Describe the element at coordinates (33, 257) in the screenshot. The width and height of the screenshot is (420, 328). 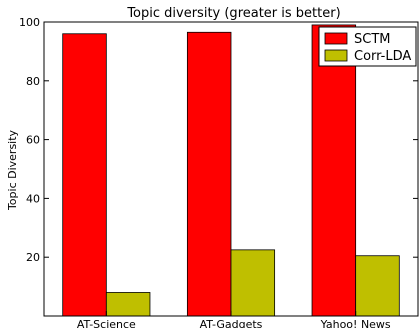
I see `y-tick-label: 20` at that location.